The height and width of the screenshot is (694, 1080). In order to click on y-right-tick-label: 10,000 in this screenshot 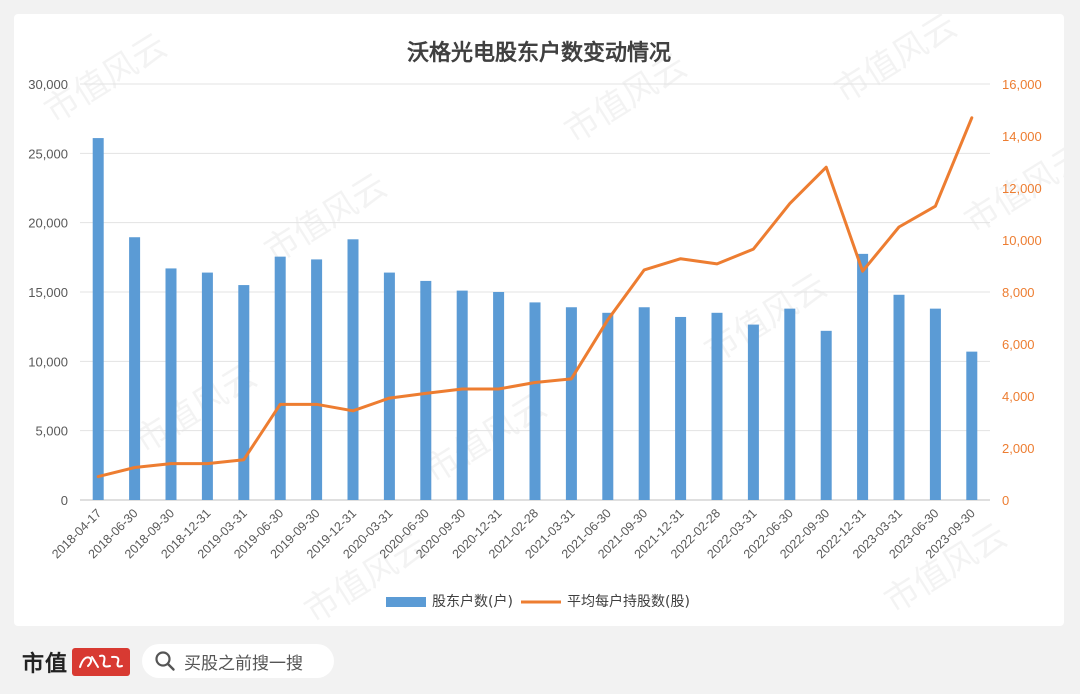, I will do `click(1022, 240)`.